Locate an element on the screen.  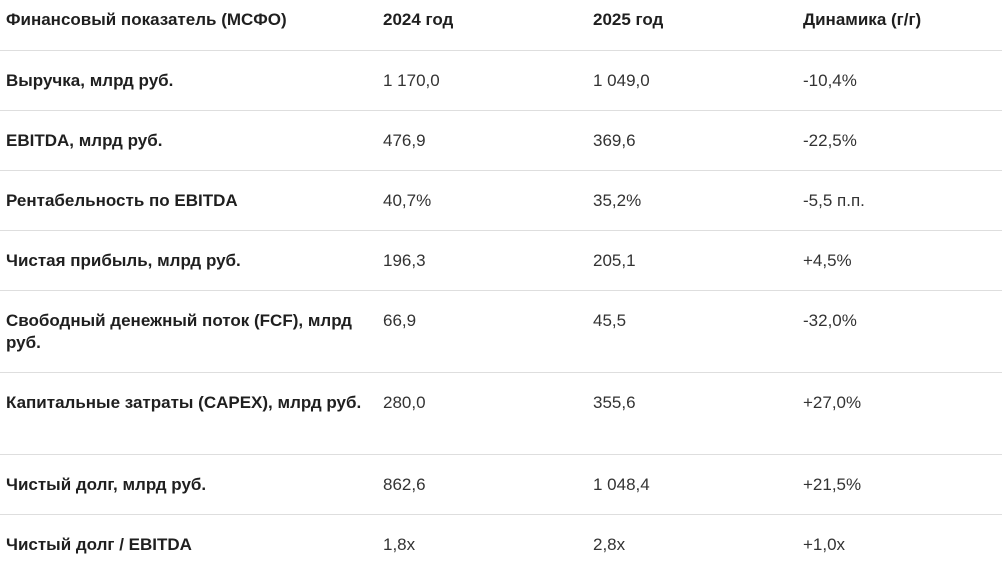
value-yoy: +4,5% is located at coordinates (899, 260).